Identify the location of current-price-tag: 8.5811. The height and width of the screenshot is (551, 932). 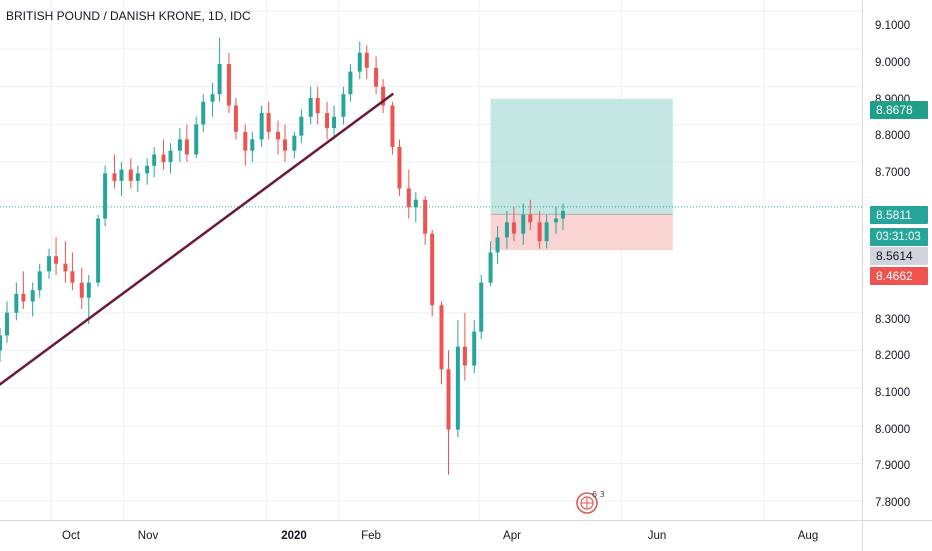
(899, 215).